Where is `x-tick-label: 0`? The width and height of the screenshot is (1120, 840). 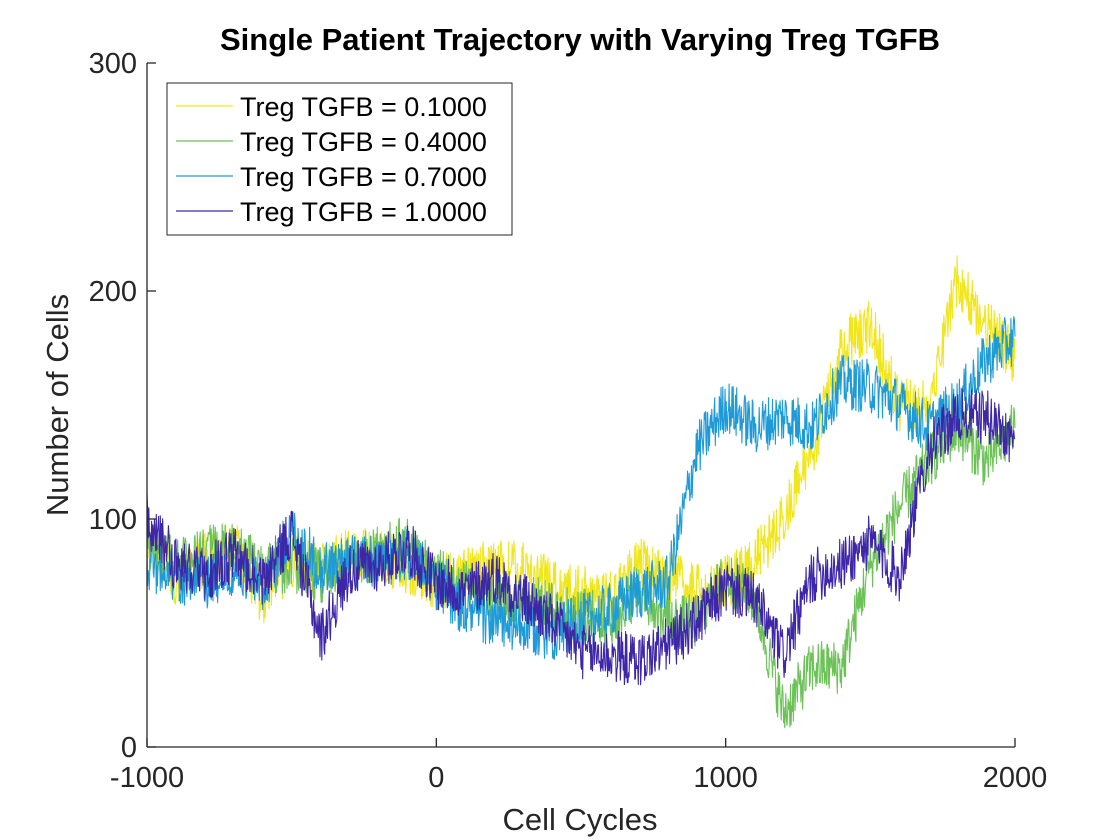 x-tick-label: 0 is located at coordinates (436, 778).